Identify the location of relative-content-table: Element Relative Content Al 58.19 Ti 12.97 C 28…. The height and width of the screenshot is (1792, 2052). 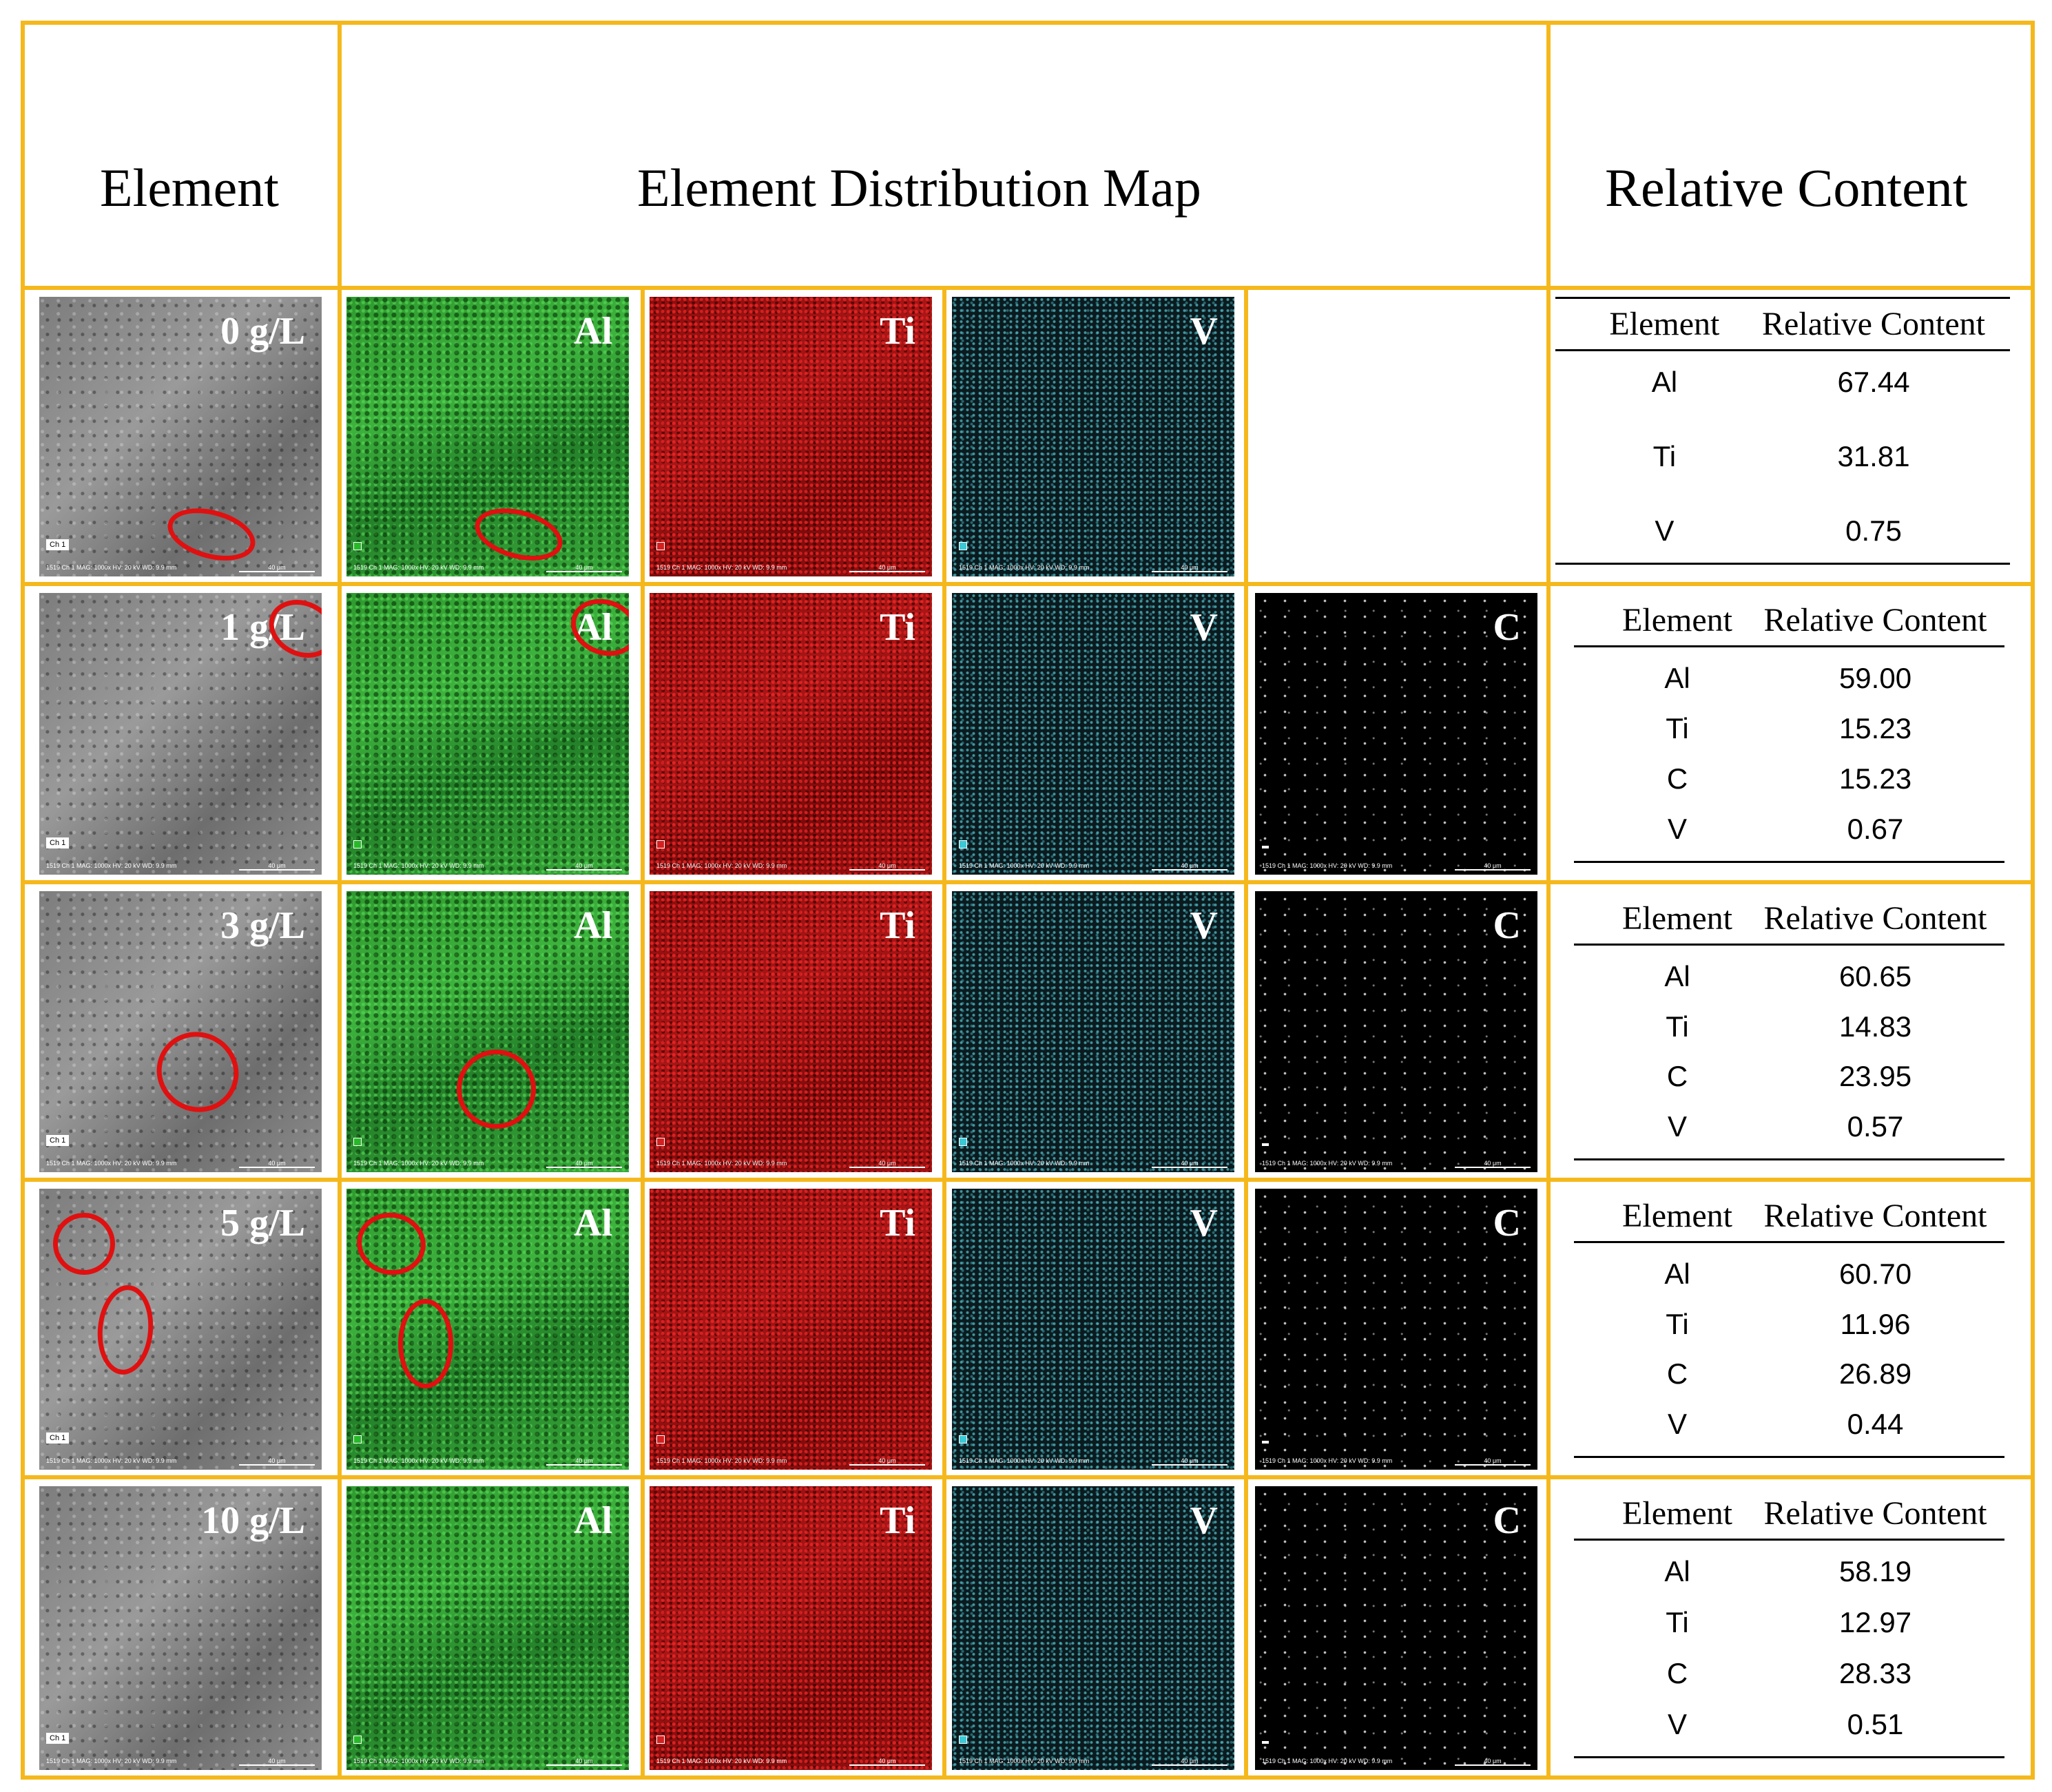
(1789, 1628).